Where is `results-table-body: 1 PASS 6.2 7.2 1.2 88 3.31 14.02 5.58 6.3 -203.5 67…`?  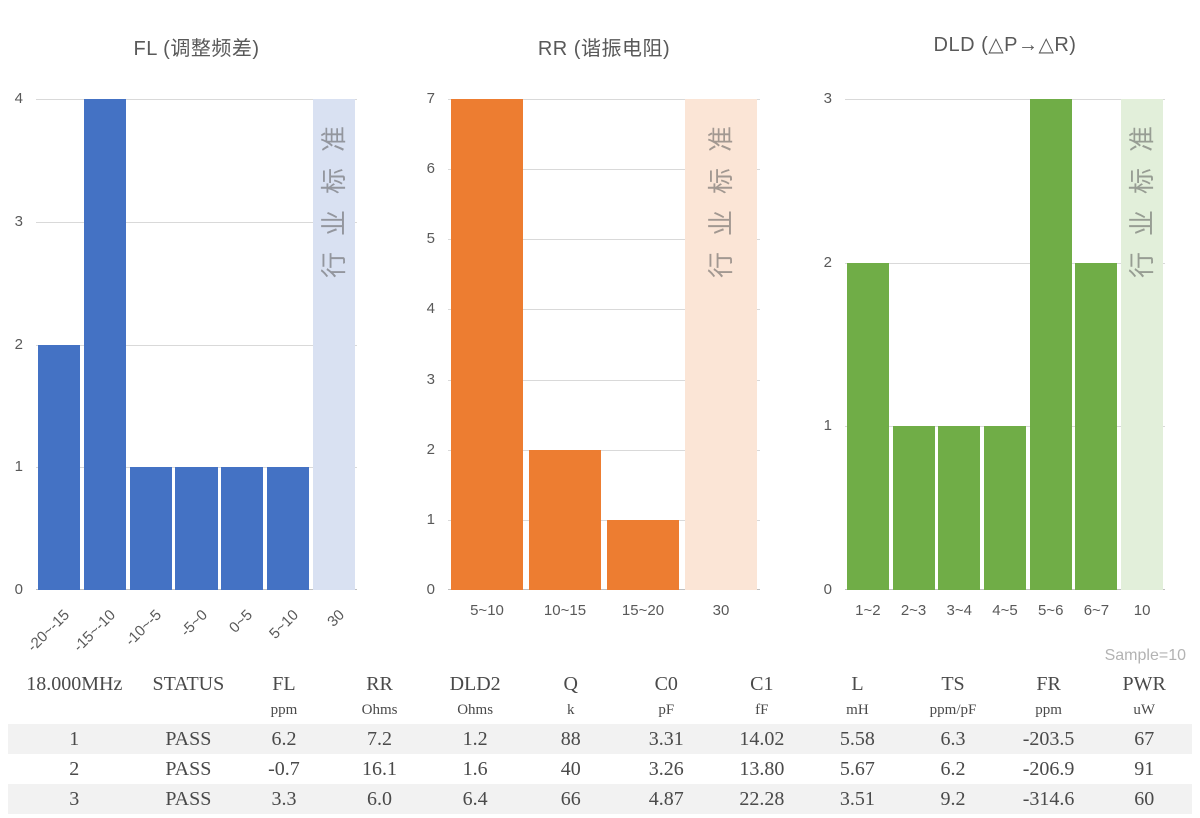
results-table-body: 1 PASS 6.2 7.2 1.2 88 3.31 14.02 5.58 6.3 -203.5 67… is located at coordinates (600, 769).